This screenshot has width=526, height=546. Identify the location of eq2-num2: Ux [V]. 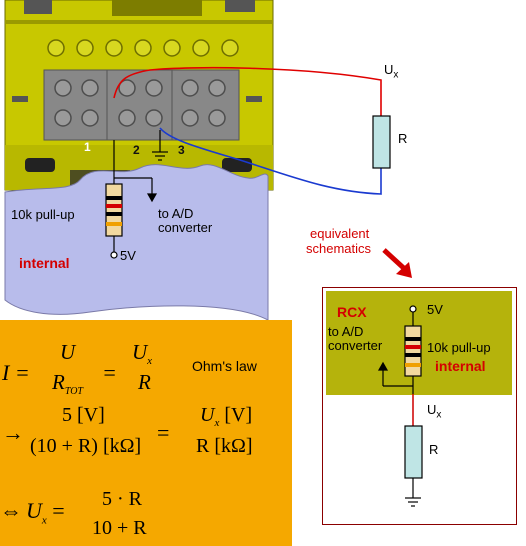
(226, 416).